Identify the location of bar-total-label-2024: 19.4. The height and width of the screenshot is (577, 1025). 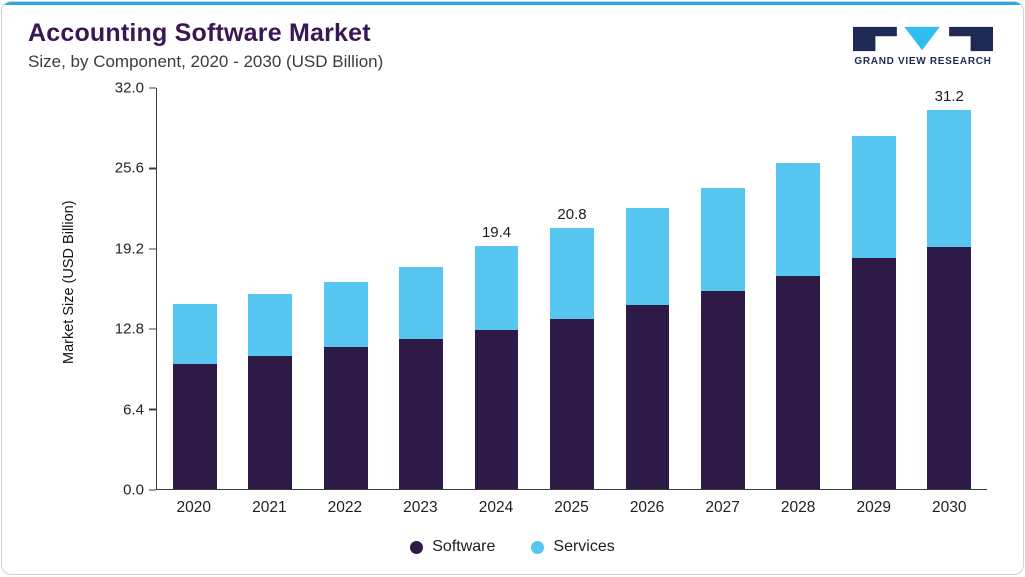
(496, 232).